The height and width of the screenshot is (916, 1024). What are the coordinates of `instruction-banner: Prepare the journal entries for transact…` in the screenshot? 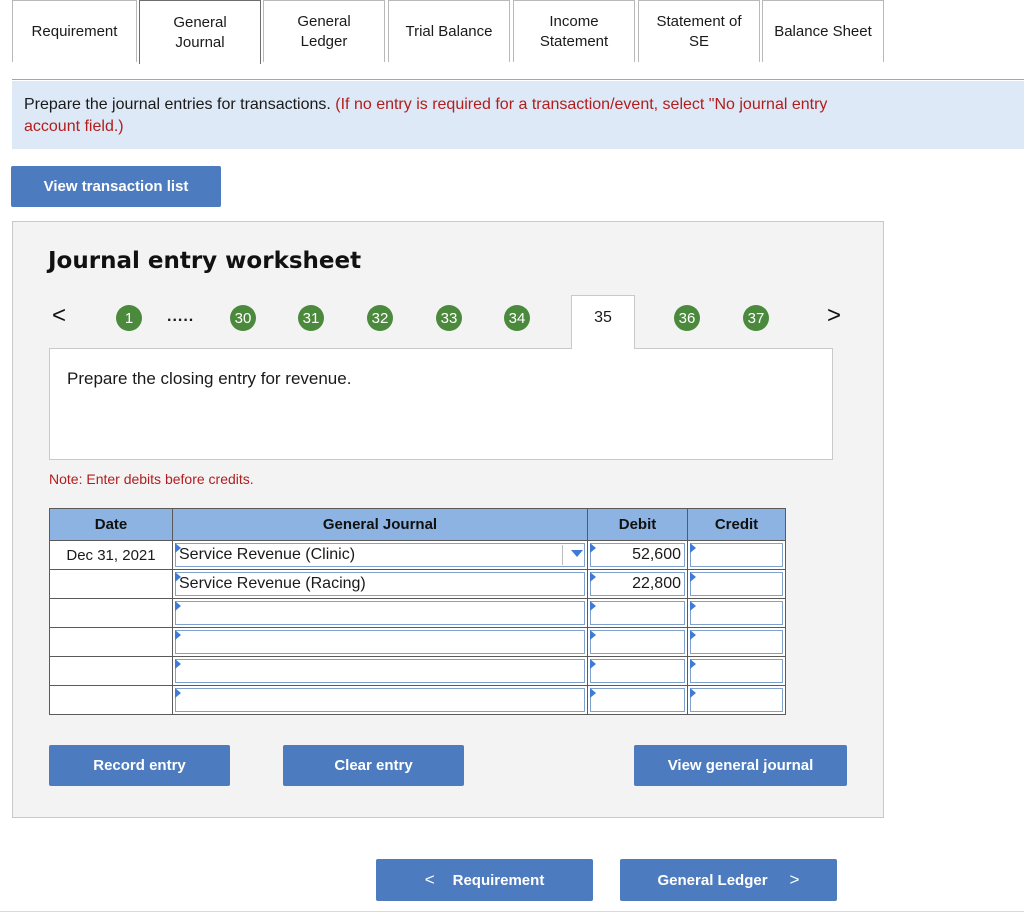 It's located at (518, 115).